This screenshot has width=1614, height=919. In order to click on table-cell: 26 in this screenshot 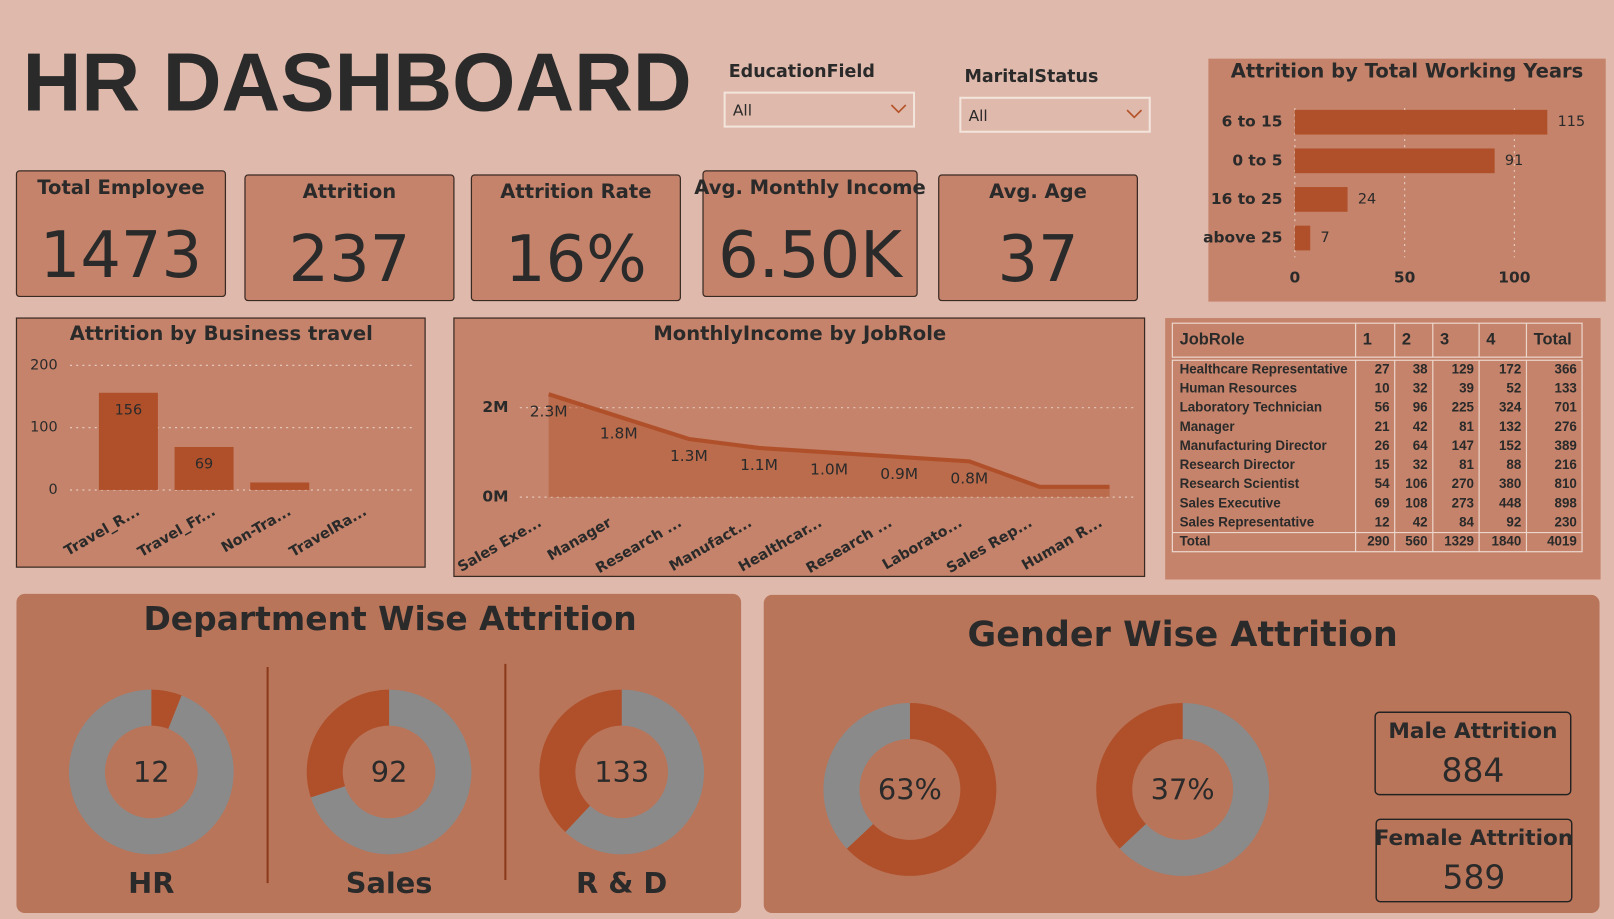, I will do `click(1382, 445)`.